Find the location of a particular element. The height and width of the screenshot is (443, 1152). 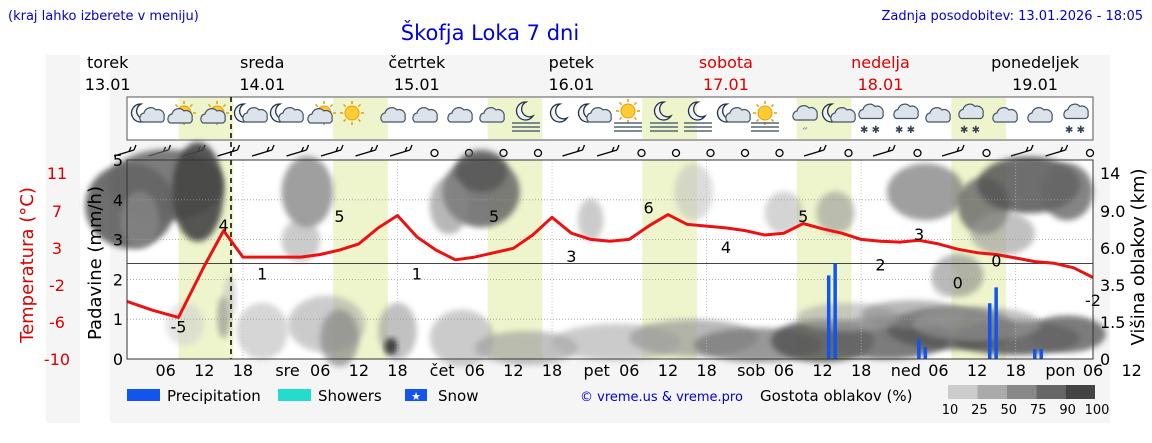

day-date: 19.01 is located at coordinates (1035, 84).